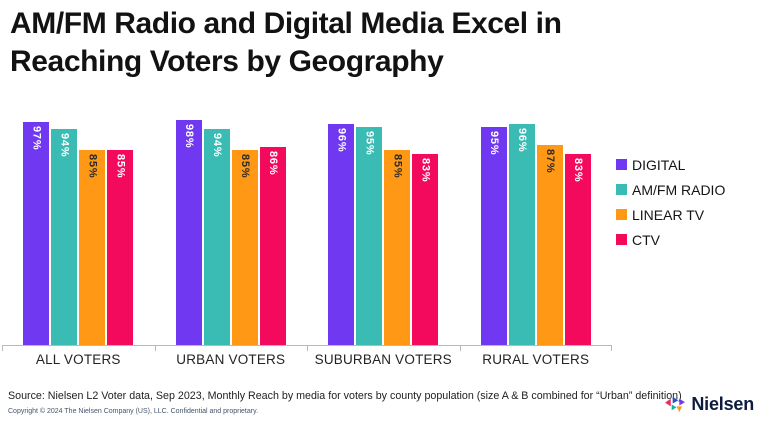  Describe the element at coordinates (621, 239) in the screenshot. I see `legend-swatch-ctv` at that location.